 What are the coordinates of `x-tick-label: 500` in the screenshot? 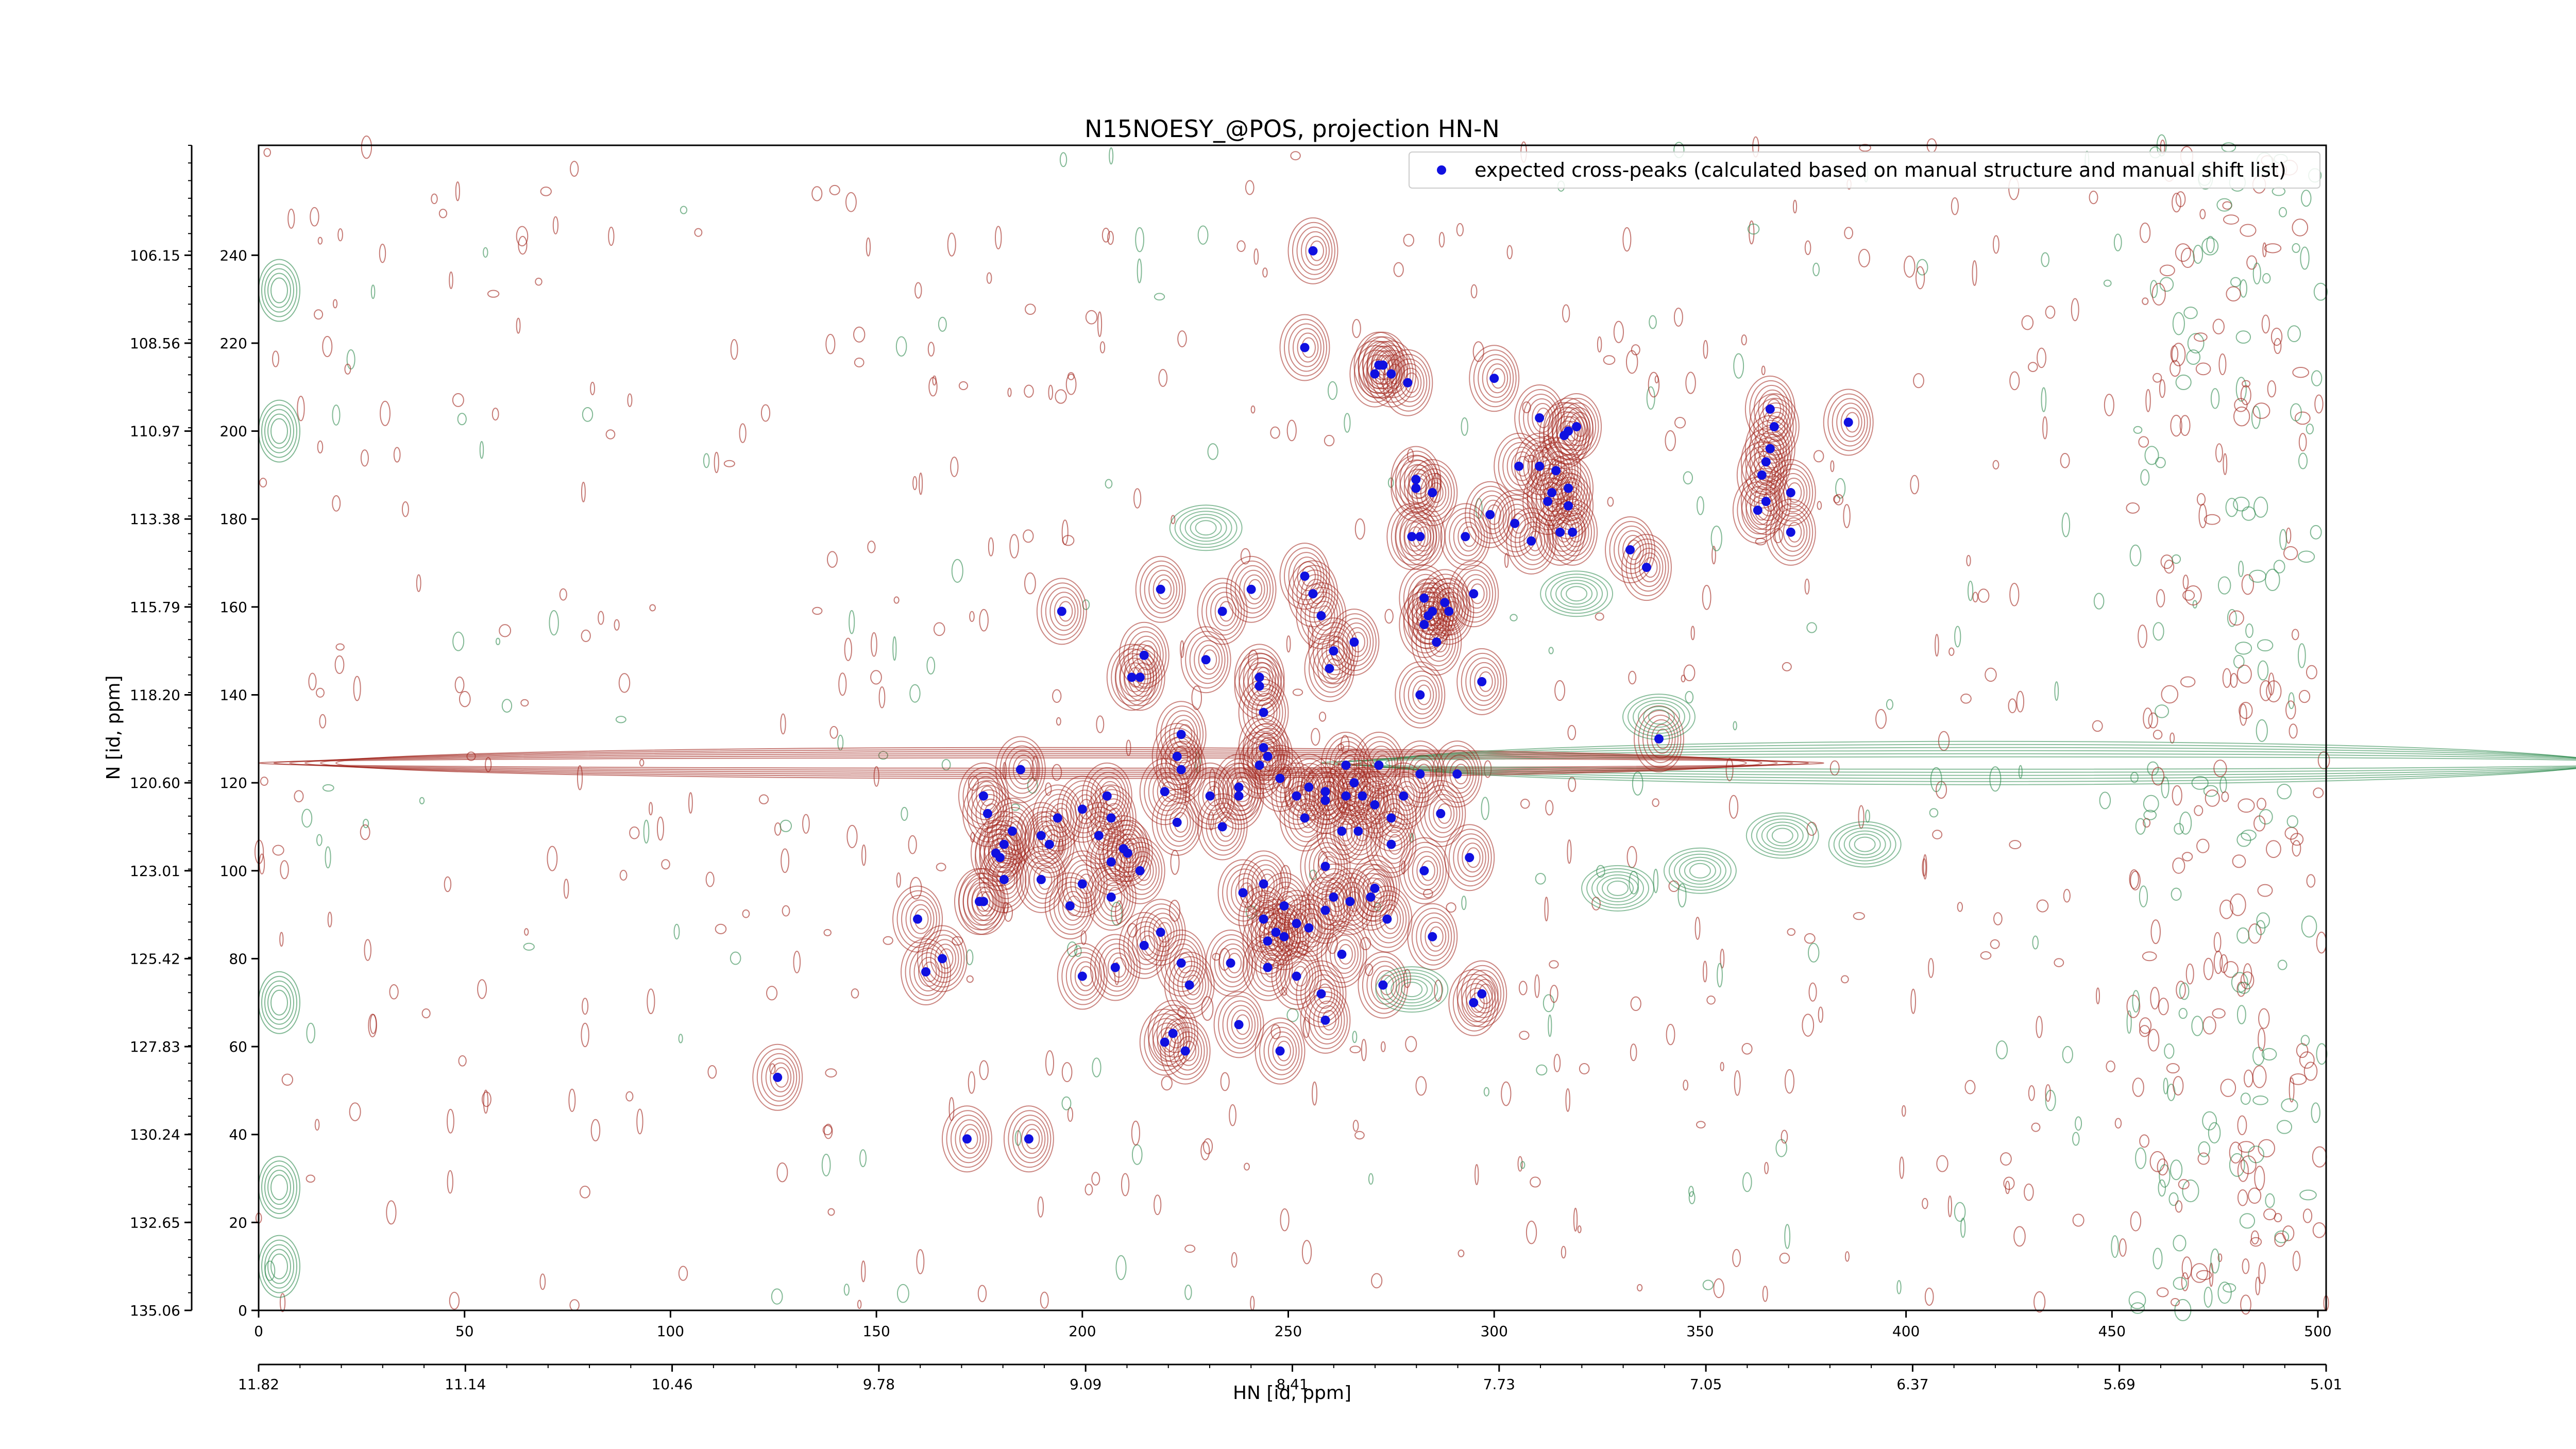 It's located at (2318, 1331).